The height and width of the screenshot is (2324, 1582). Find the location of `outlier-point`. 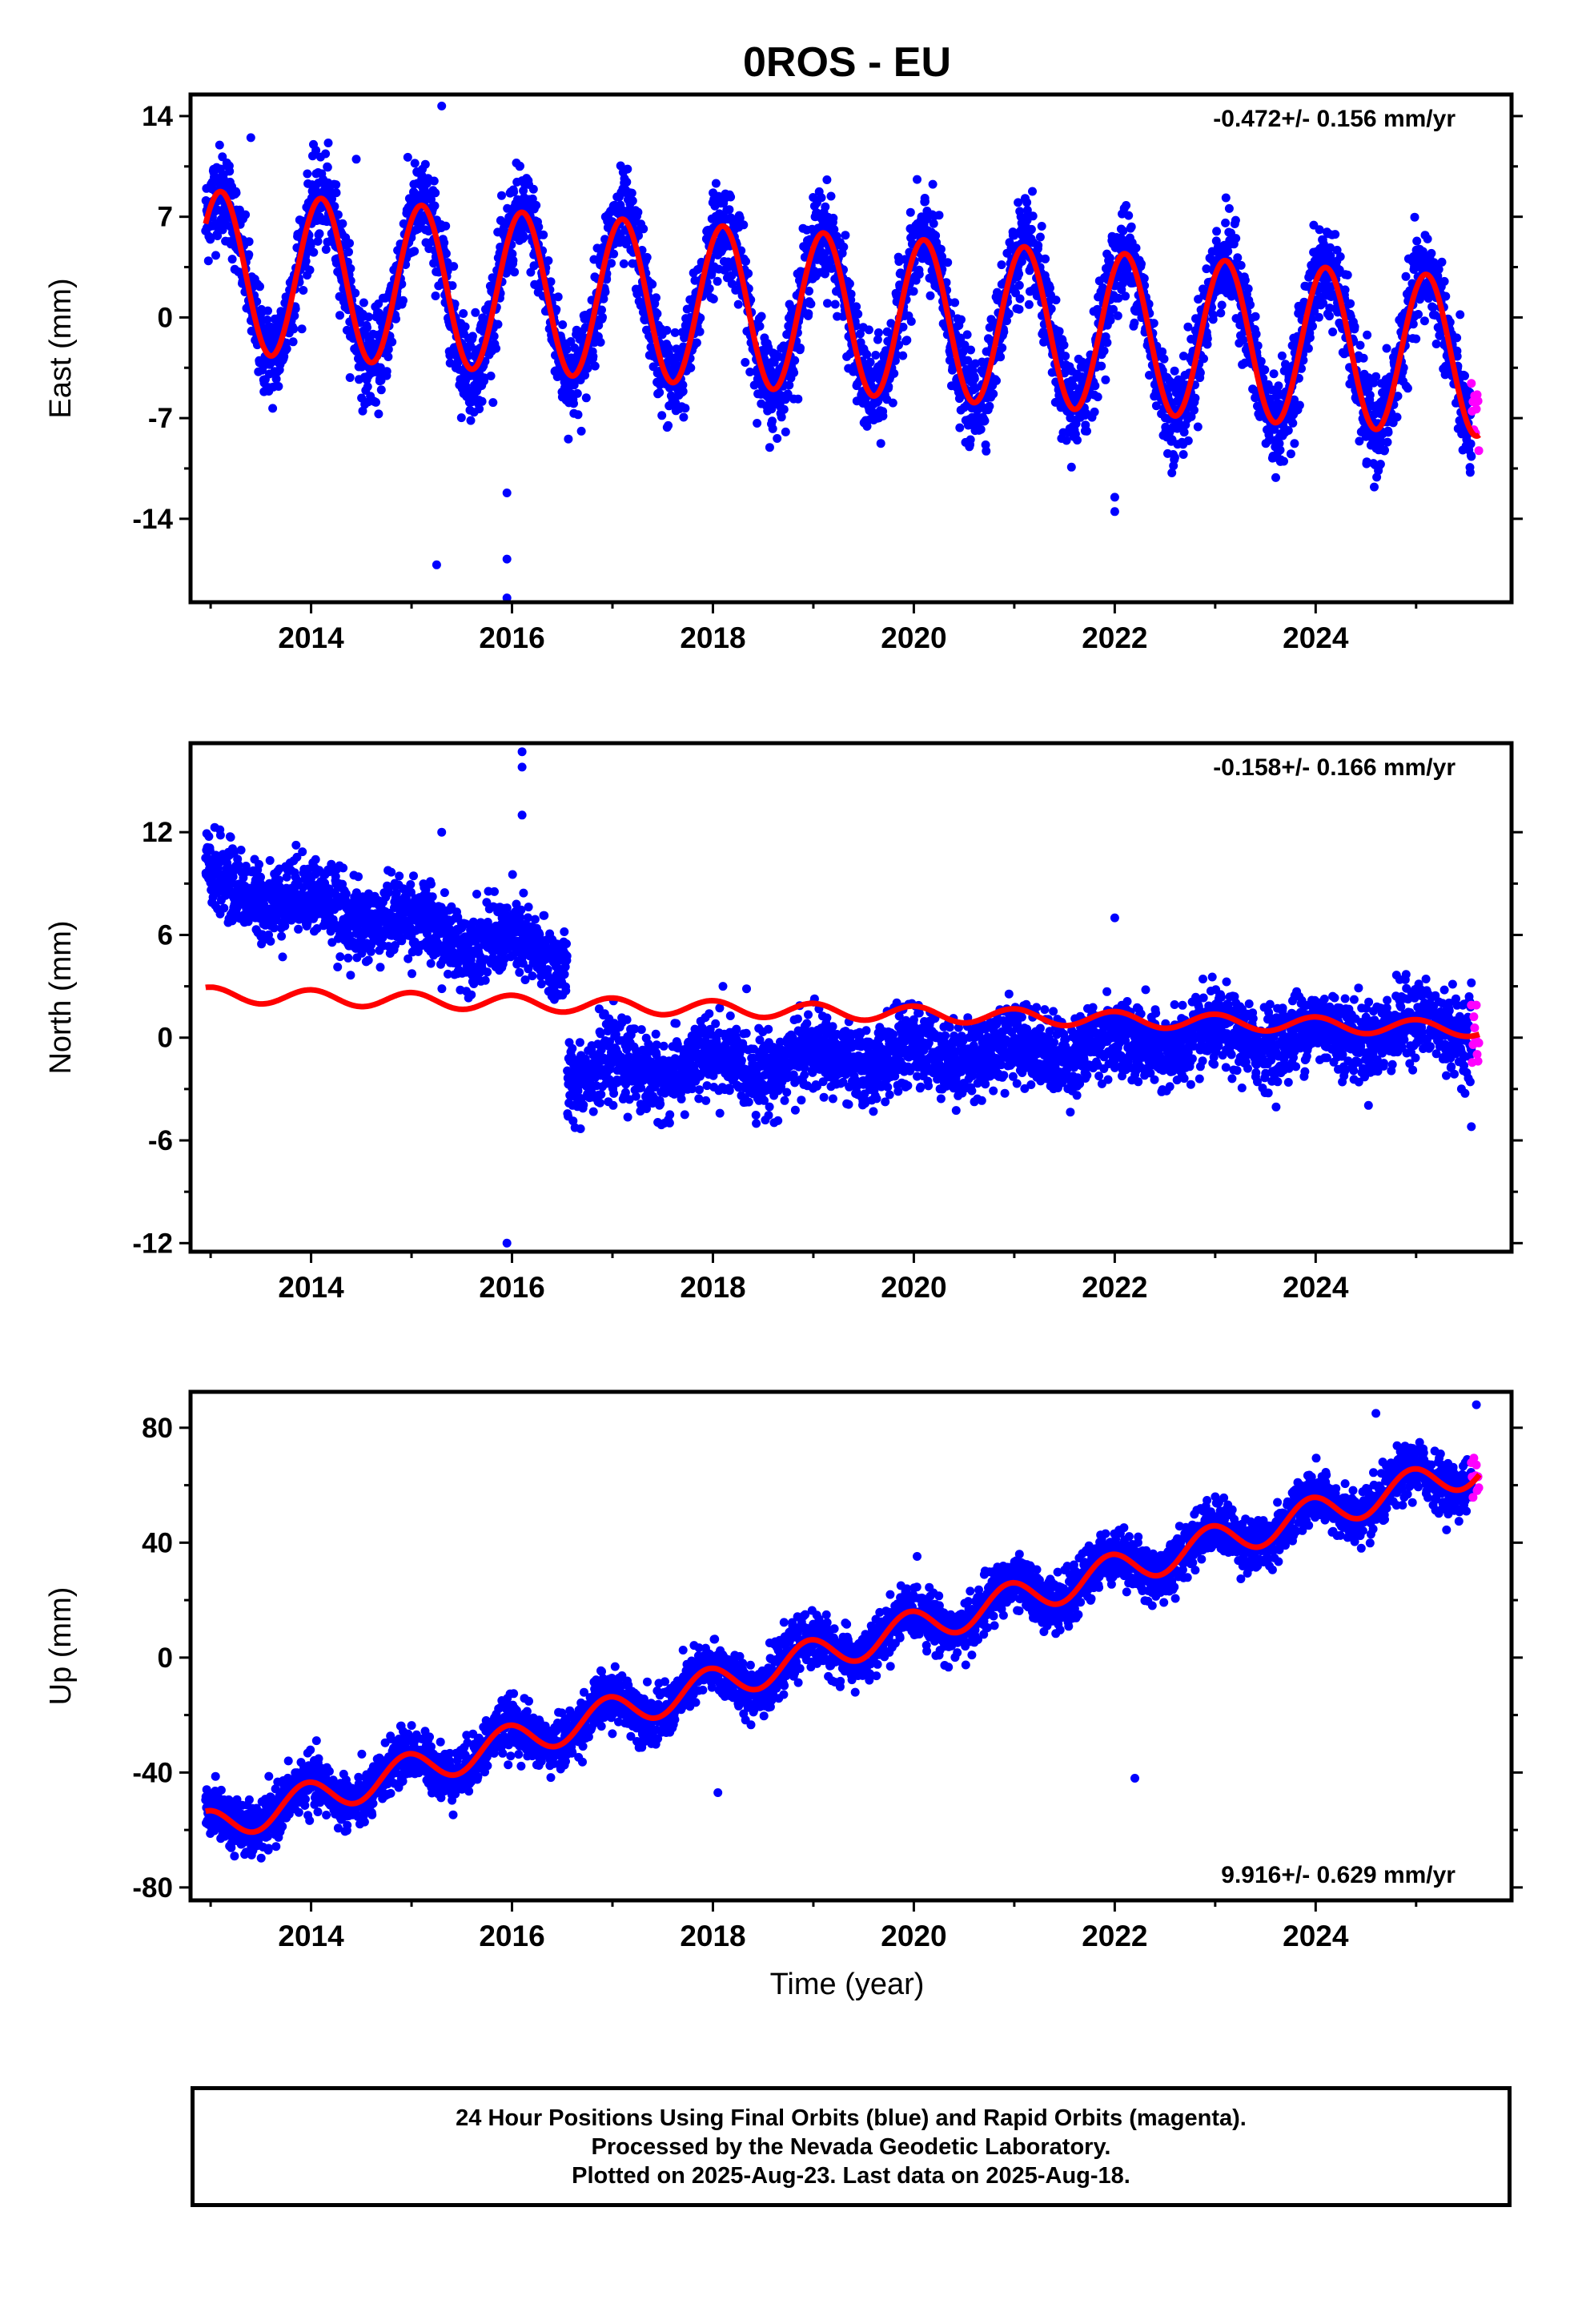

outlier-point is located at coordinates (436, 564).